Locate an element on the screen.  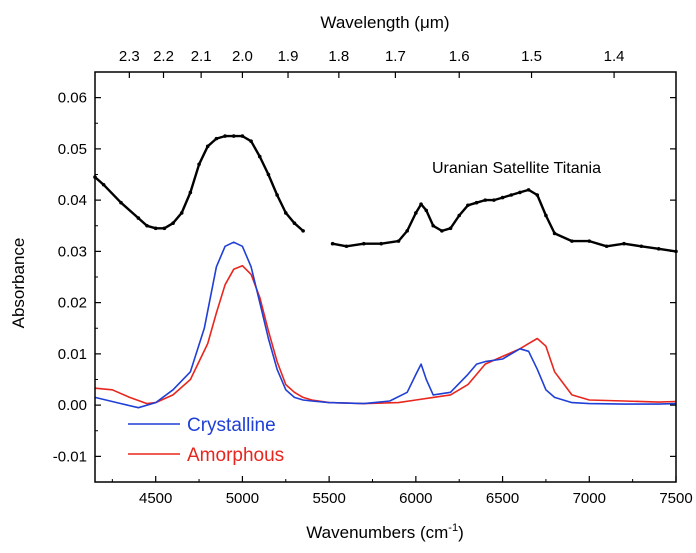
y-tick-label-5: 0.04 is located at coordinates (72, 200).